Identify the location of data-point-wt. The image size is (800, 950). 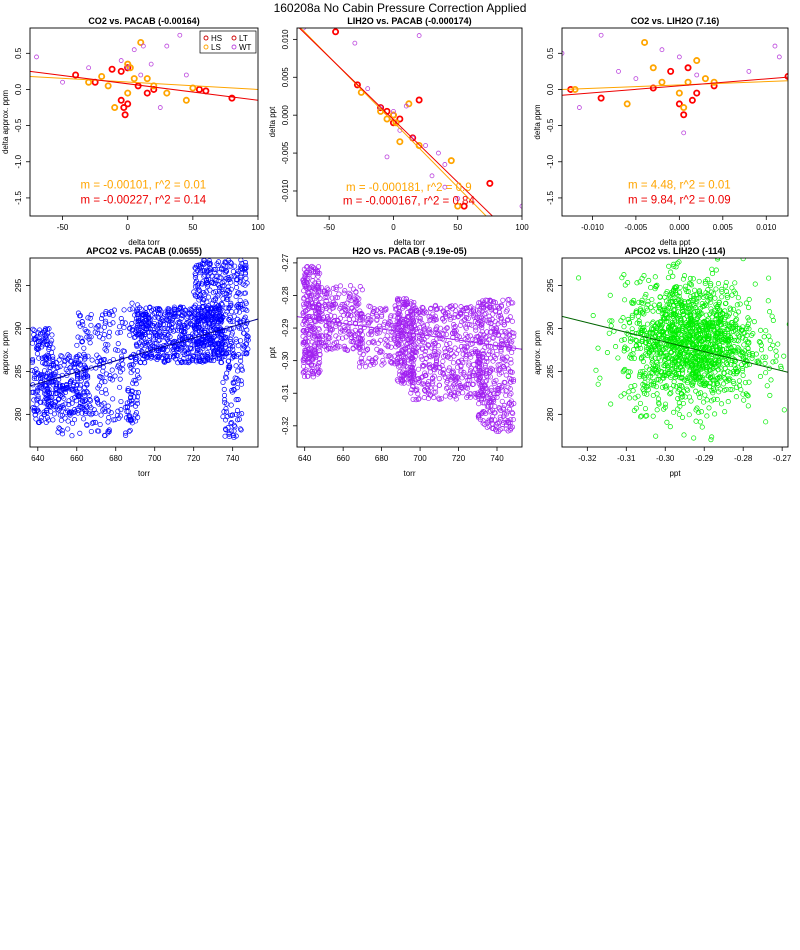
(432, 176).